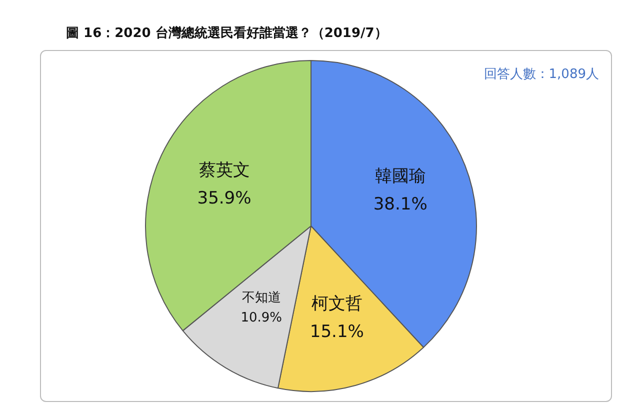 This screenshot has width=640, height=419. Describe the element at coordinates (224, 170) in the screenshot. I see `slice-label: 蔡英文` at that location.